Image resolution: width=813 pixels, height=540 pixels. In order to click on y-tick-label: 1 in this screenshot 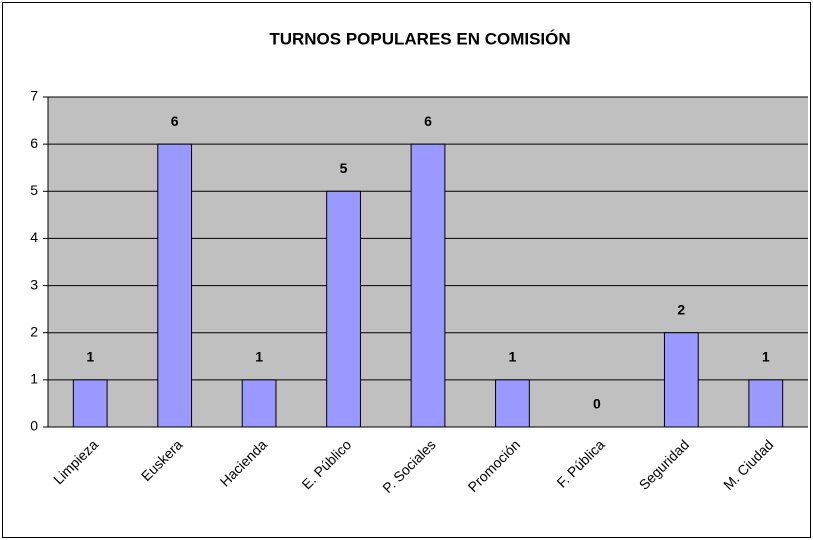, I will do `click(34, 379)`.